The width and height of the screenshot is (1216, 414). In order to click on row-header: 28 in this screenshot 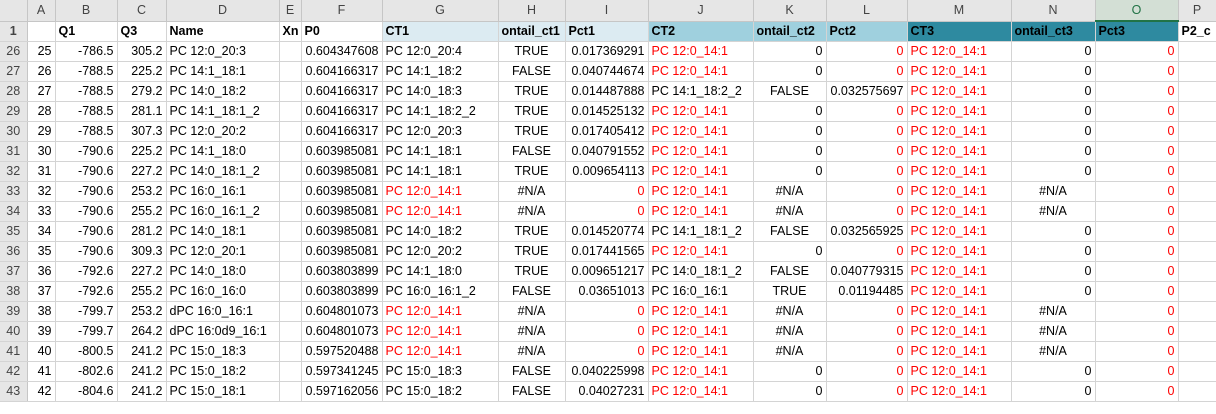, I will do `click(14, 91)`.